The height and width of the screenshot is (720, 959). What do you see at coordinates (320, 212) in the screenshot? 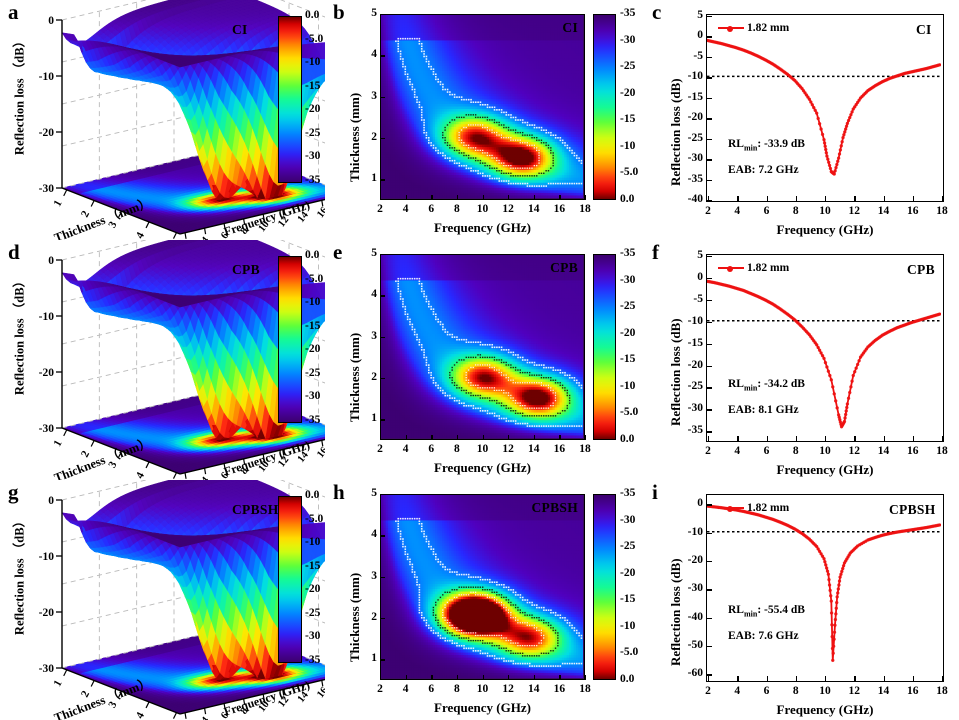
I see `svg-text: 16` at bounding box center [320, 212].